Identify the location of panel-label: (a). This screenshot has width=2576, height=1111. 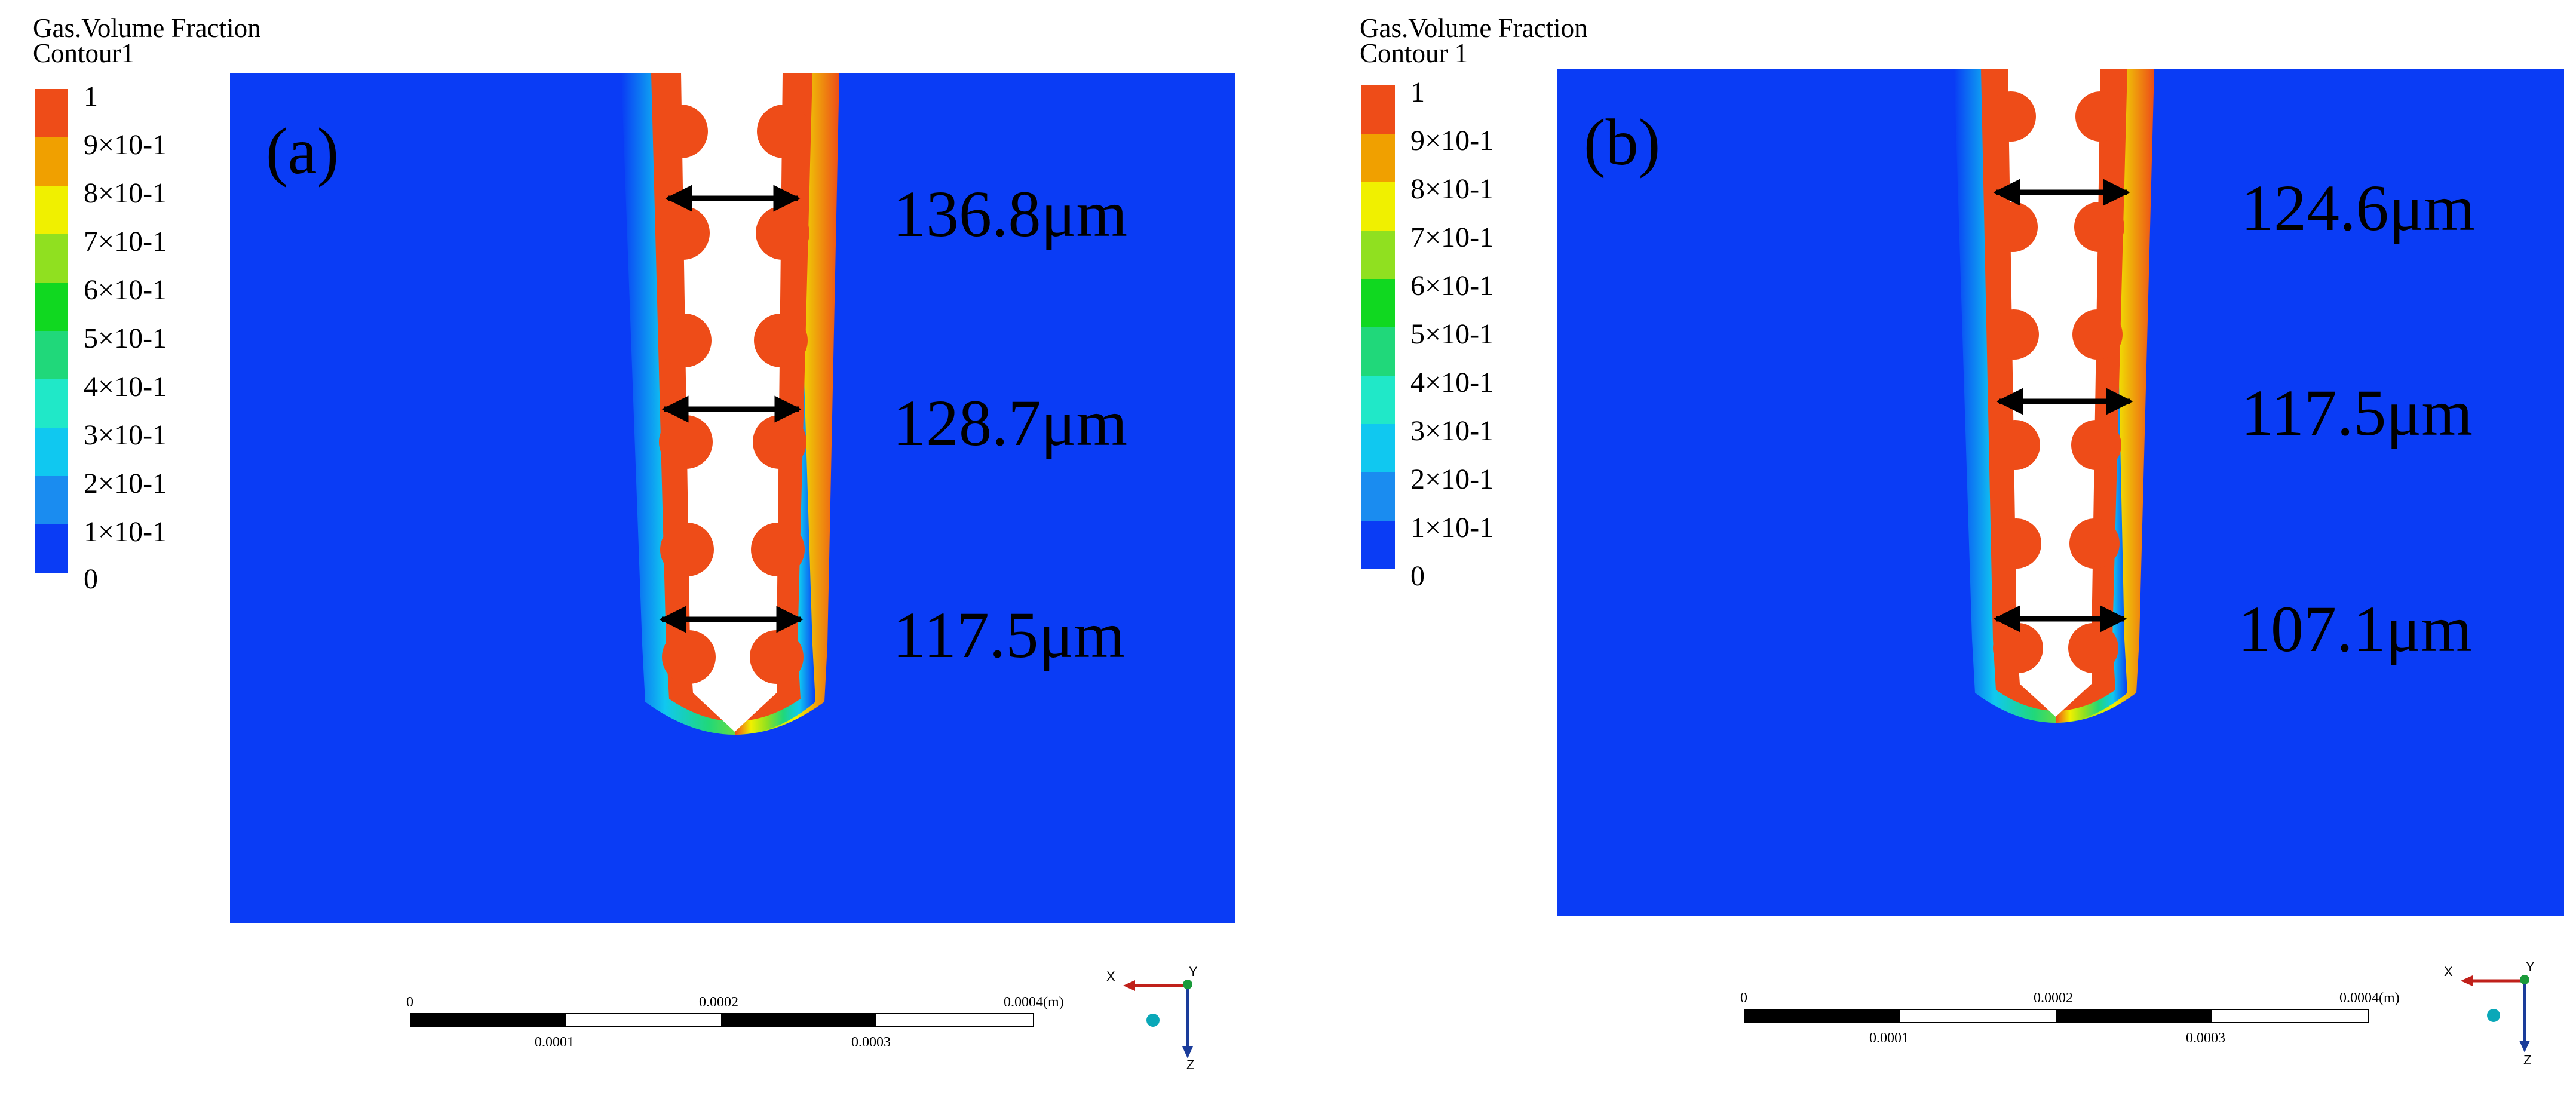
(302, 151).